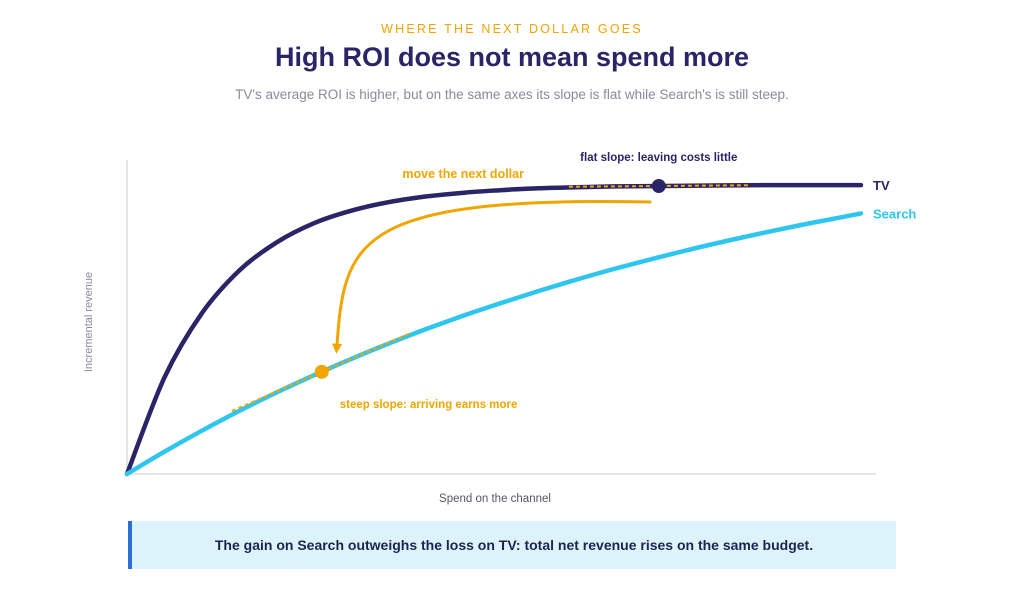 This screenshot has height=597, width=1024. Describe the element at coordinates (894, 213) in the screenshot. I see `search-series-label: Search` at that location.